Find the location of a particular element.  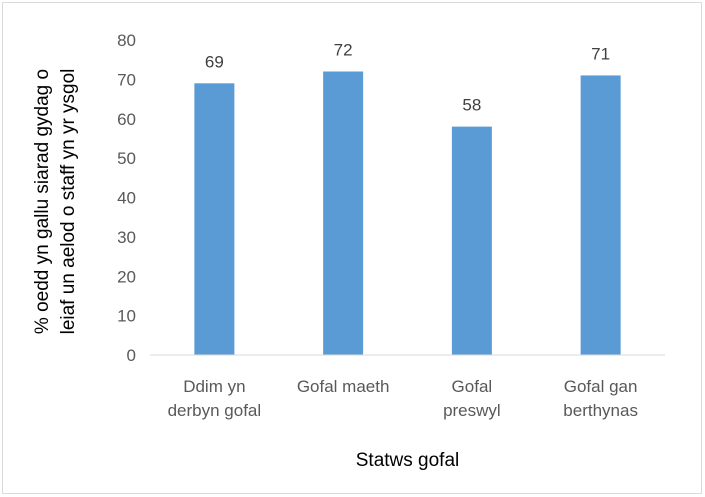

x-axis-title: Statws gofal is located at coordinates (408, 460).